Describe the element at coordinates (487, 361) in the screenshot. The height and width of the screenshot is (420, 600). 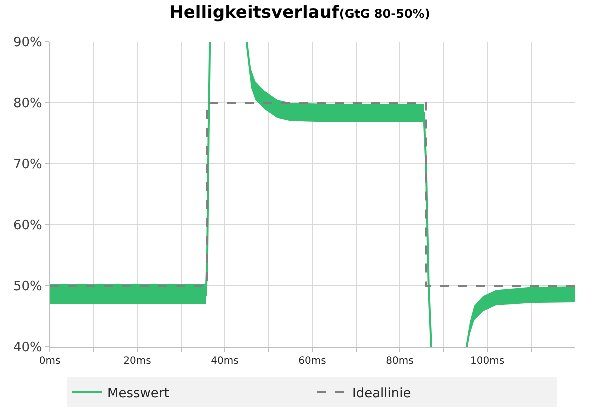
I see `x-tick-label: 100ms` at that location.